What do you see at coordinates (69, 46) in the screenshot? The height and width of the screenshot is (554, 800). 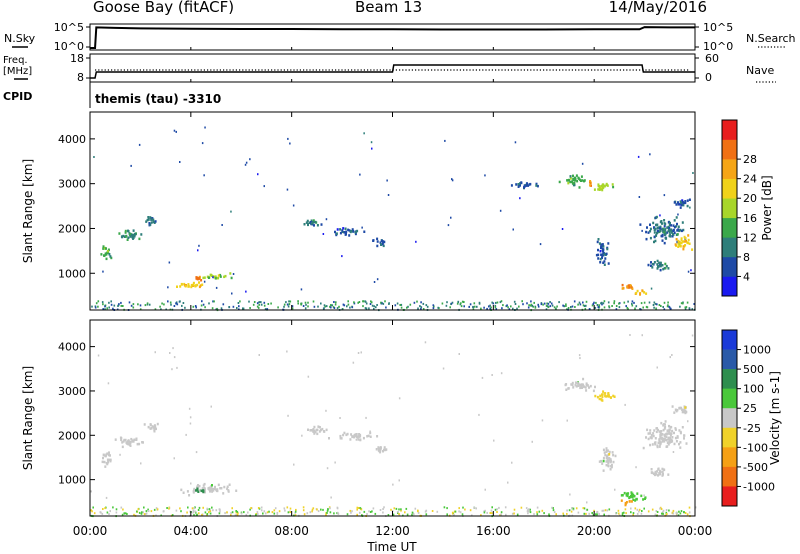 I see `noise-left-tick-label: 10^0` at bounding box center [69, 46].